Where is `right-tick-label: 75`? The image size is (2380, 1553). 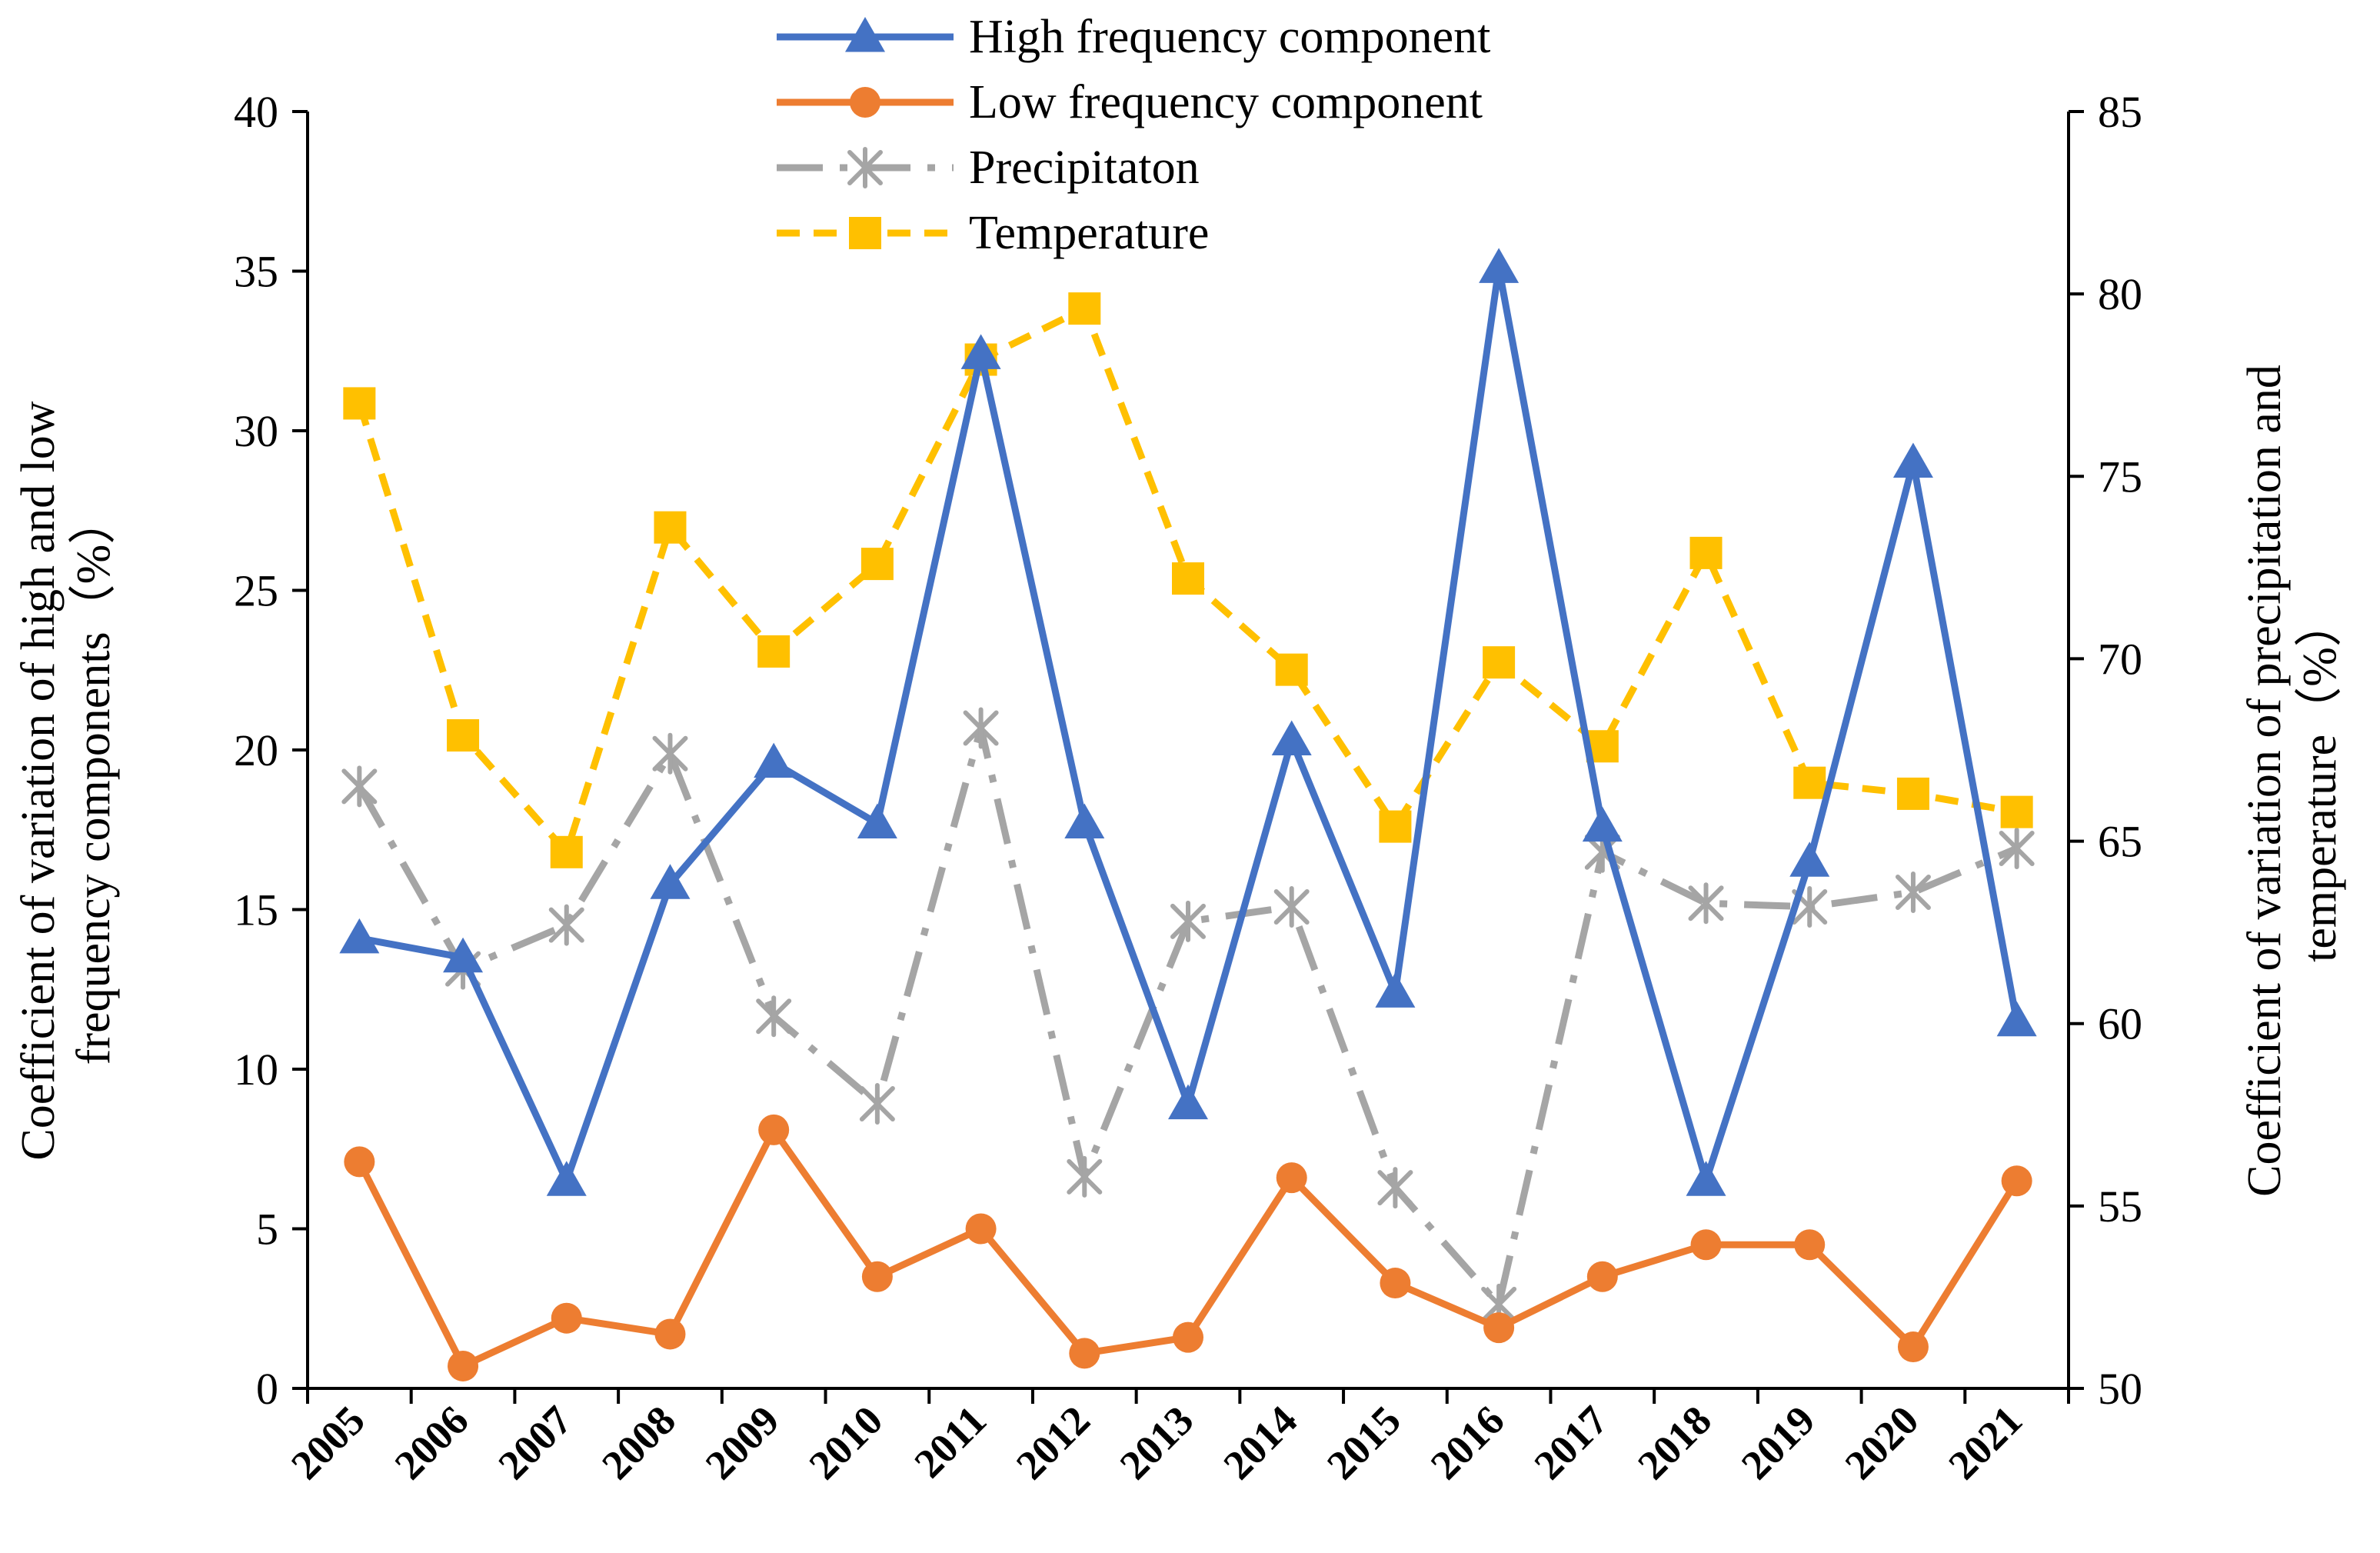 right-tick-label: 75 is located at coordinates (2120, 477).